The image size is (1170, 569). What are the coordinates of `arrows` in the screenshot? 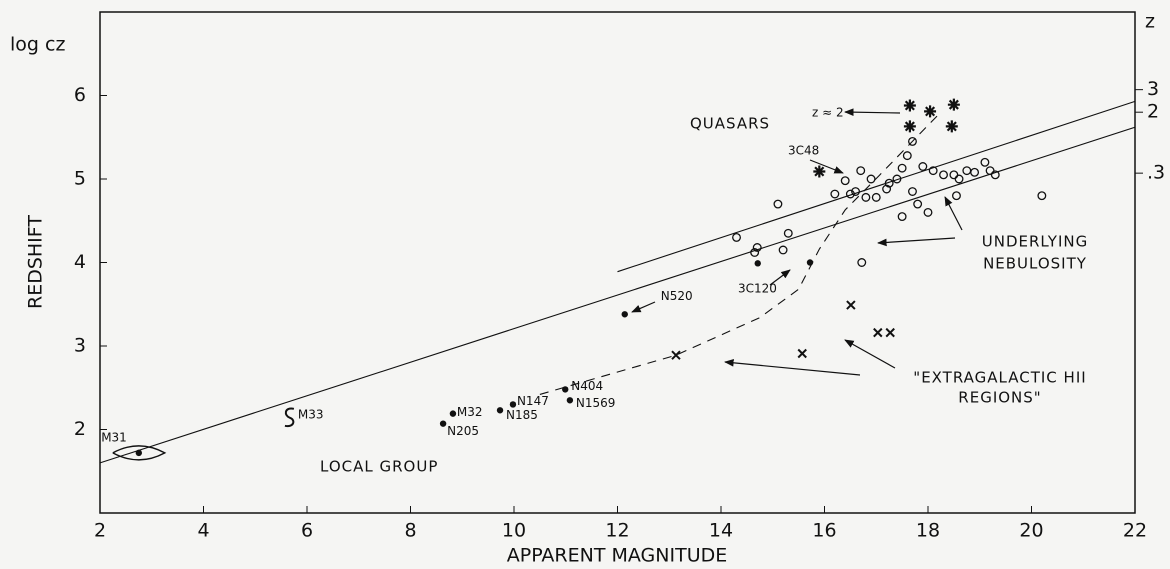 It's located at (797, 242).